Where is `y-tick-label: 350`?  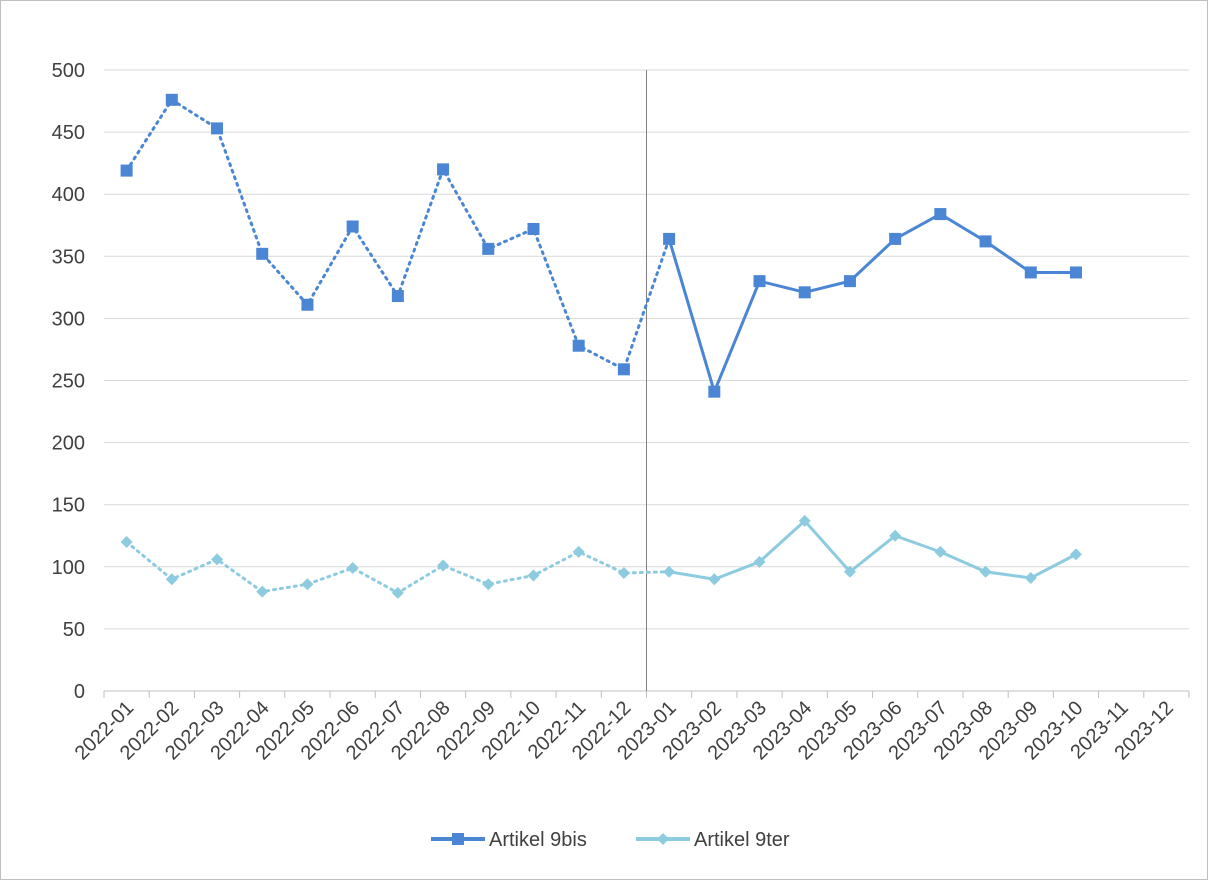 y-tick-label: 350 is located at coordinates (68, 257).